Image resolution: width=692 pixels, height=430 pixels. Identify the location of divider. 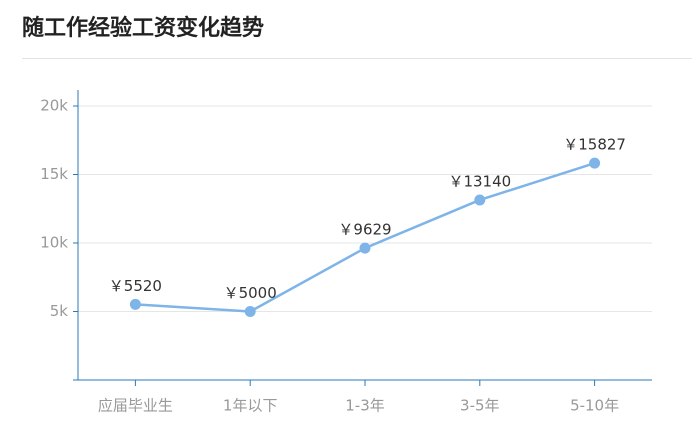
(357, 58).